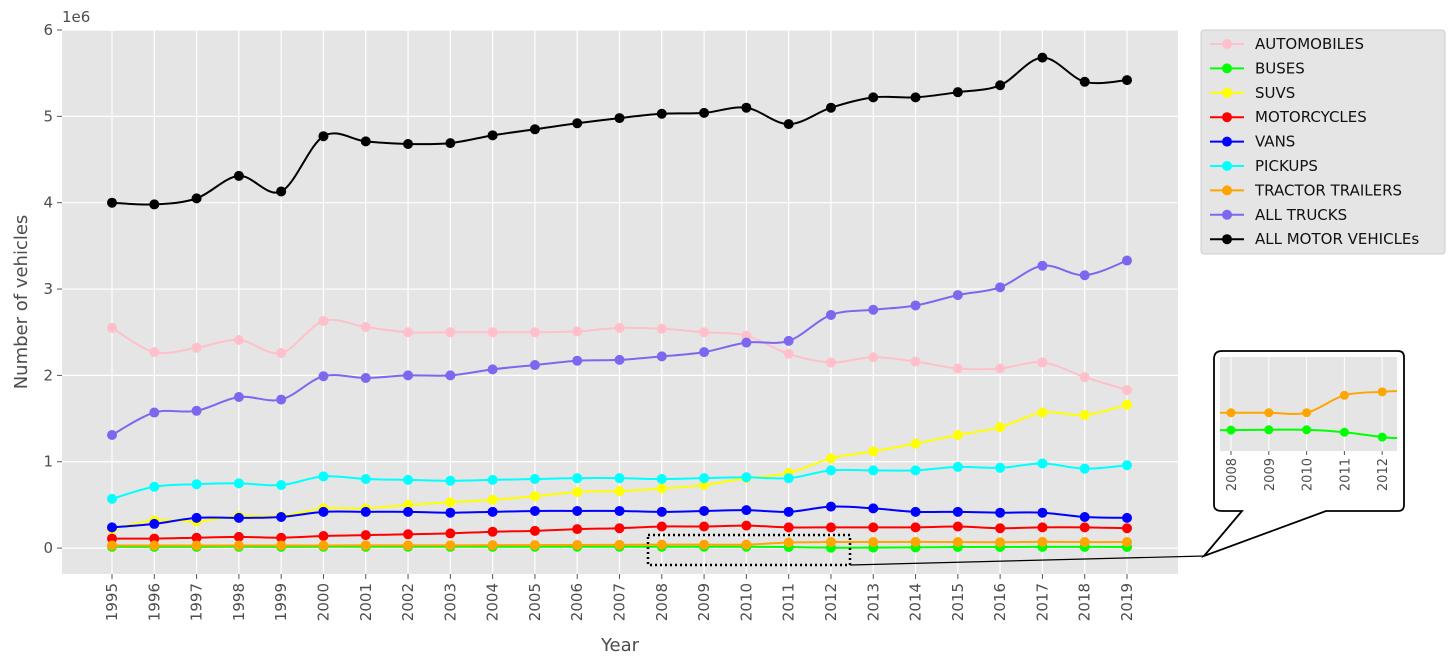 The image size is (1456, 667). I want to click on legend-label: PICKUPS, so click(1286, 166).